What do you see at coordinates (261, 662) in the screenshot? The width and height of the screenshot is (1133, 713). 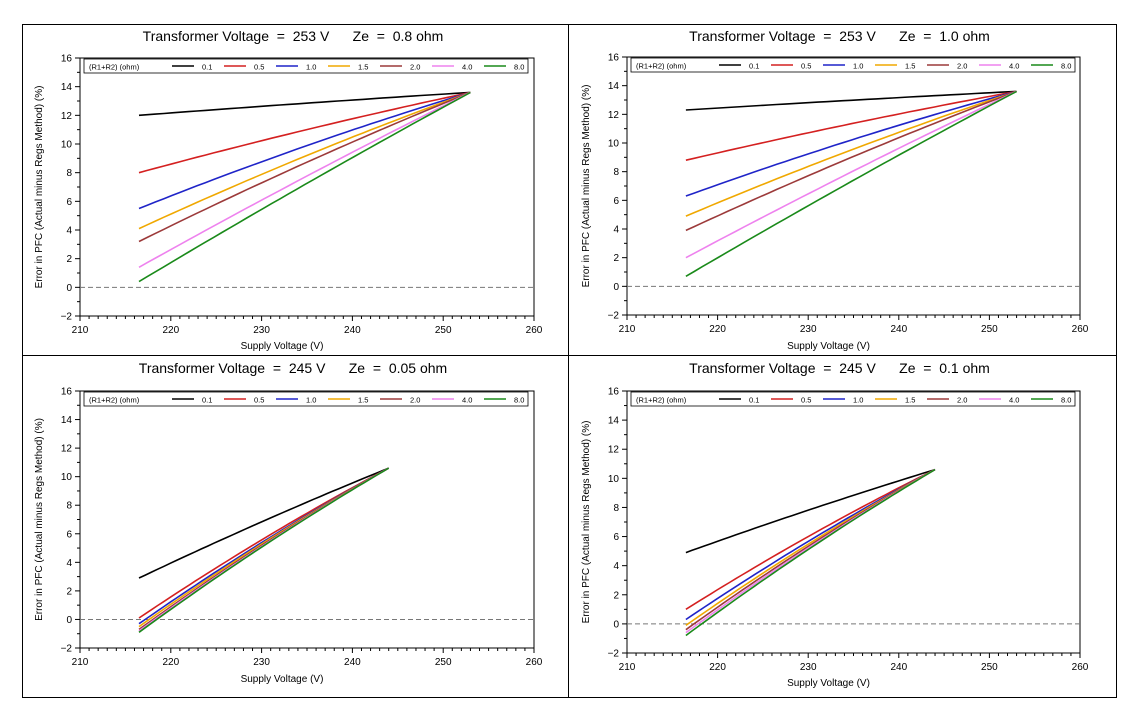 I see `x-tick-label: 230` at bounding box center [261, 662].